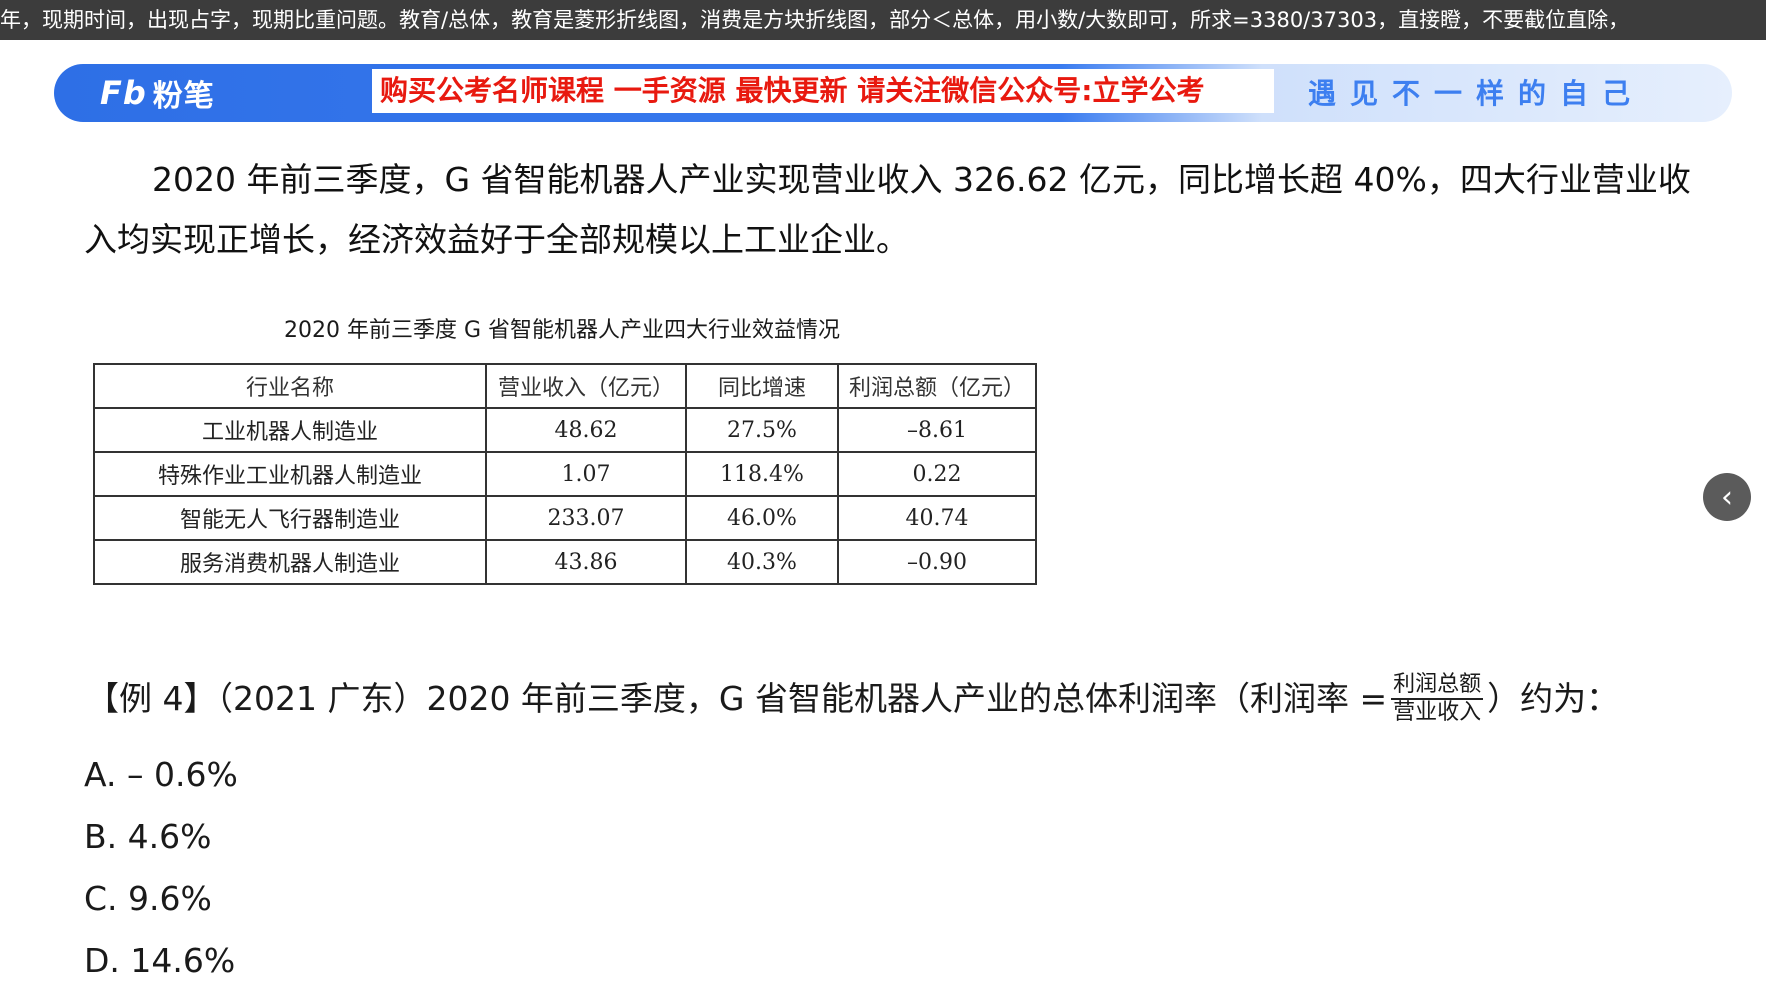 The image size is (1766, 994). What do you see at coordinates (290, 430) in the screenshot?
I see `cell-industry: 工业机器人制造业` at bounding box center [290, 430].